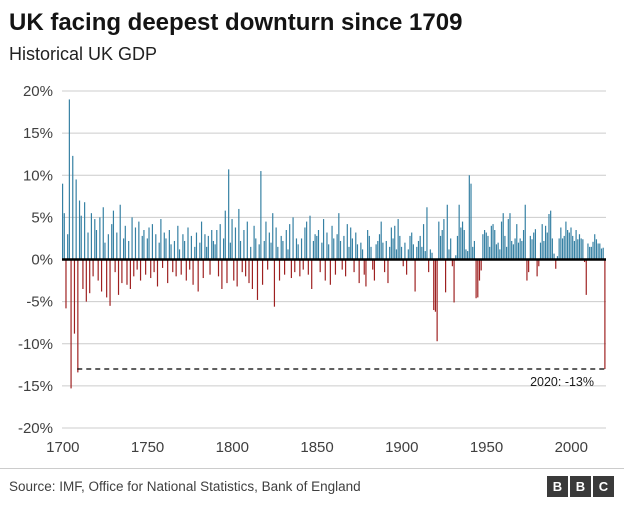 The width and height of the screenshot is (624, 506). What do you see at coordinates (38, 133) in the screenshot?
I see `y-axis-tick-label: 15%` at bounding box center [38, 133].